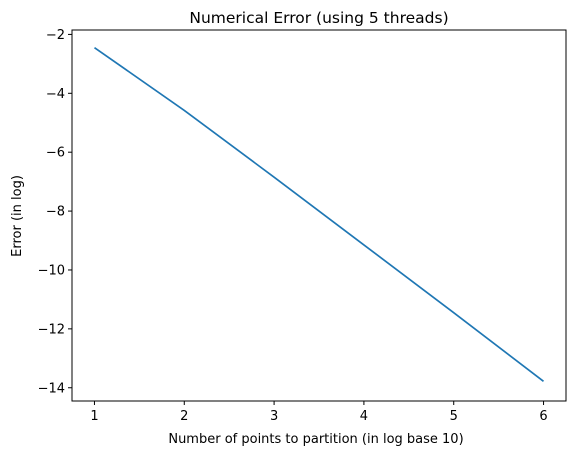 This screenshot has width=574, height=455. What do you see at coordinates (543, 416) in the screenshot?
I see `x-tick-label: 6` at bounding box center [543, 416].